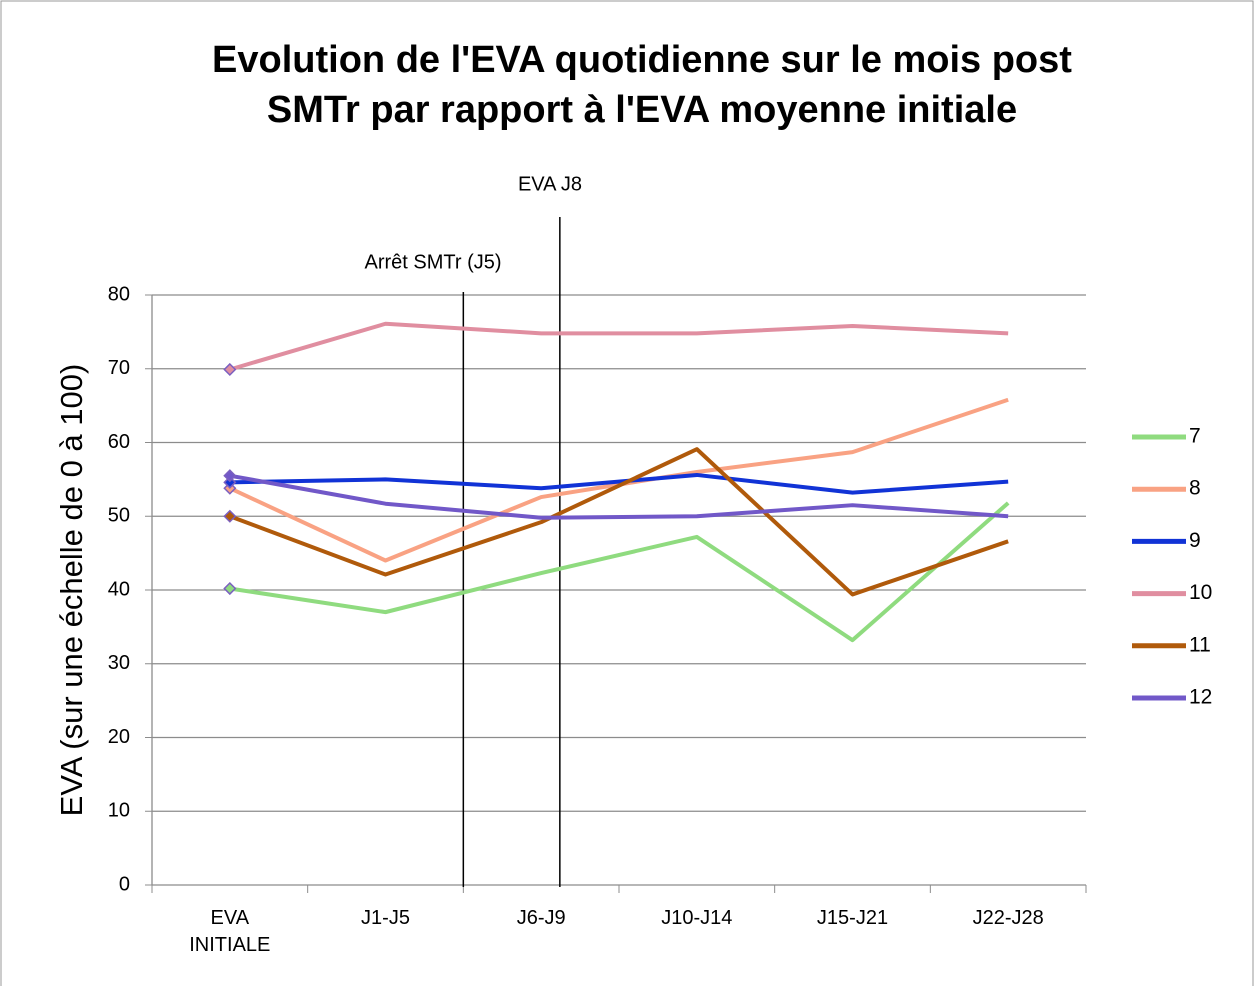 The width and height of the screenshot is (1254, 986). I want to click on y-tick-label: 40, so click(119, 589).